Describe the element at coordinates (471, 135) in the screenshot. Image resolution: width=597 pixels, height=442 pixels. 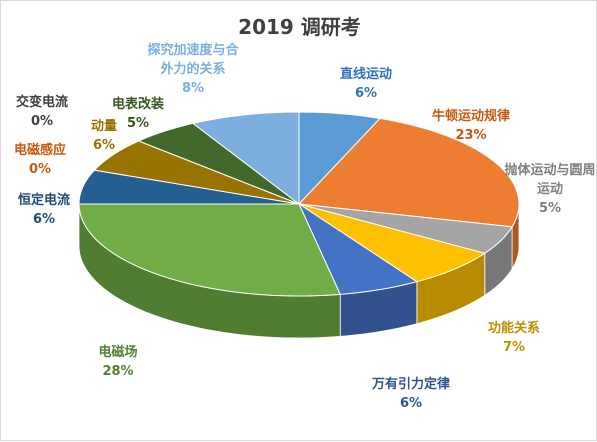
I see `slice-value-1: 23%` at that location.